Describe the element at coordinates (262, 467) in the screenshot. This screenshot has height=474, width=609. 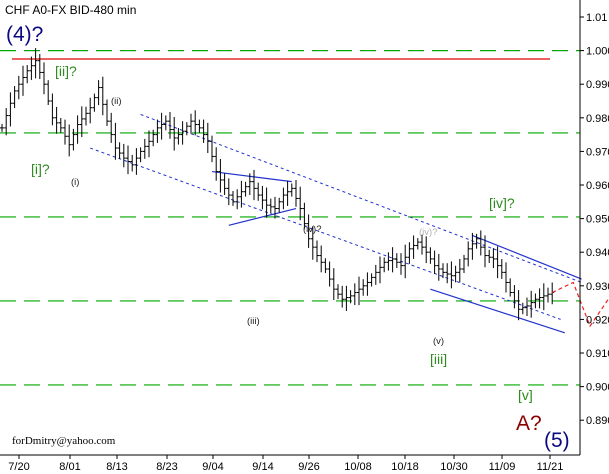
I see `x-axis-tick-label: 9/14` at that location.